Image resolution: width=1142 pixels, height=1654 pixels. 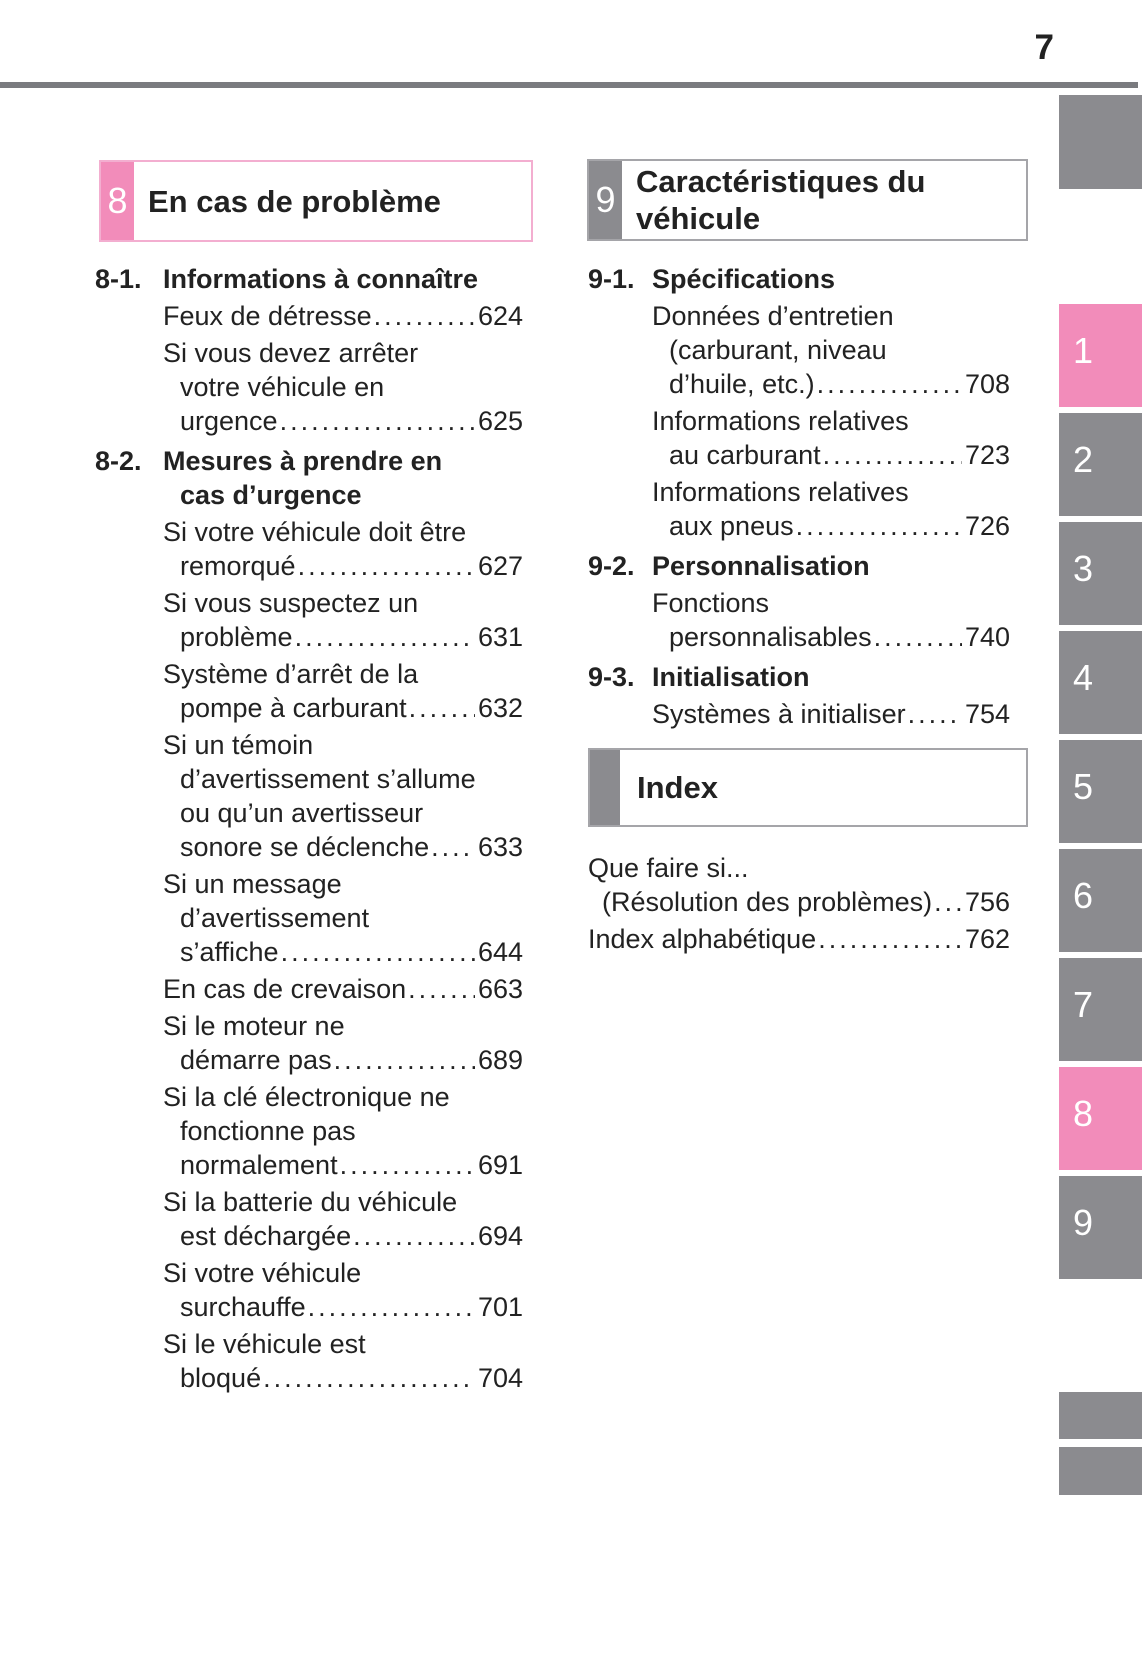 I want to click on toc-entry-line: (carburant, niveau, so click(x=778, y=350).